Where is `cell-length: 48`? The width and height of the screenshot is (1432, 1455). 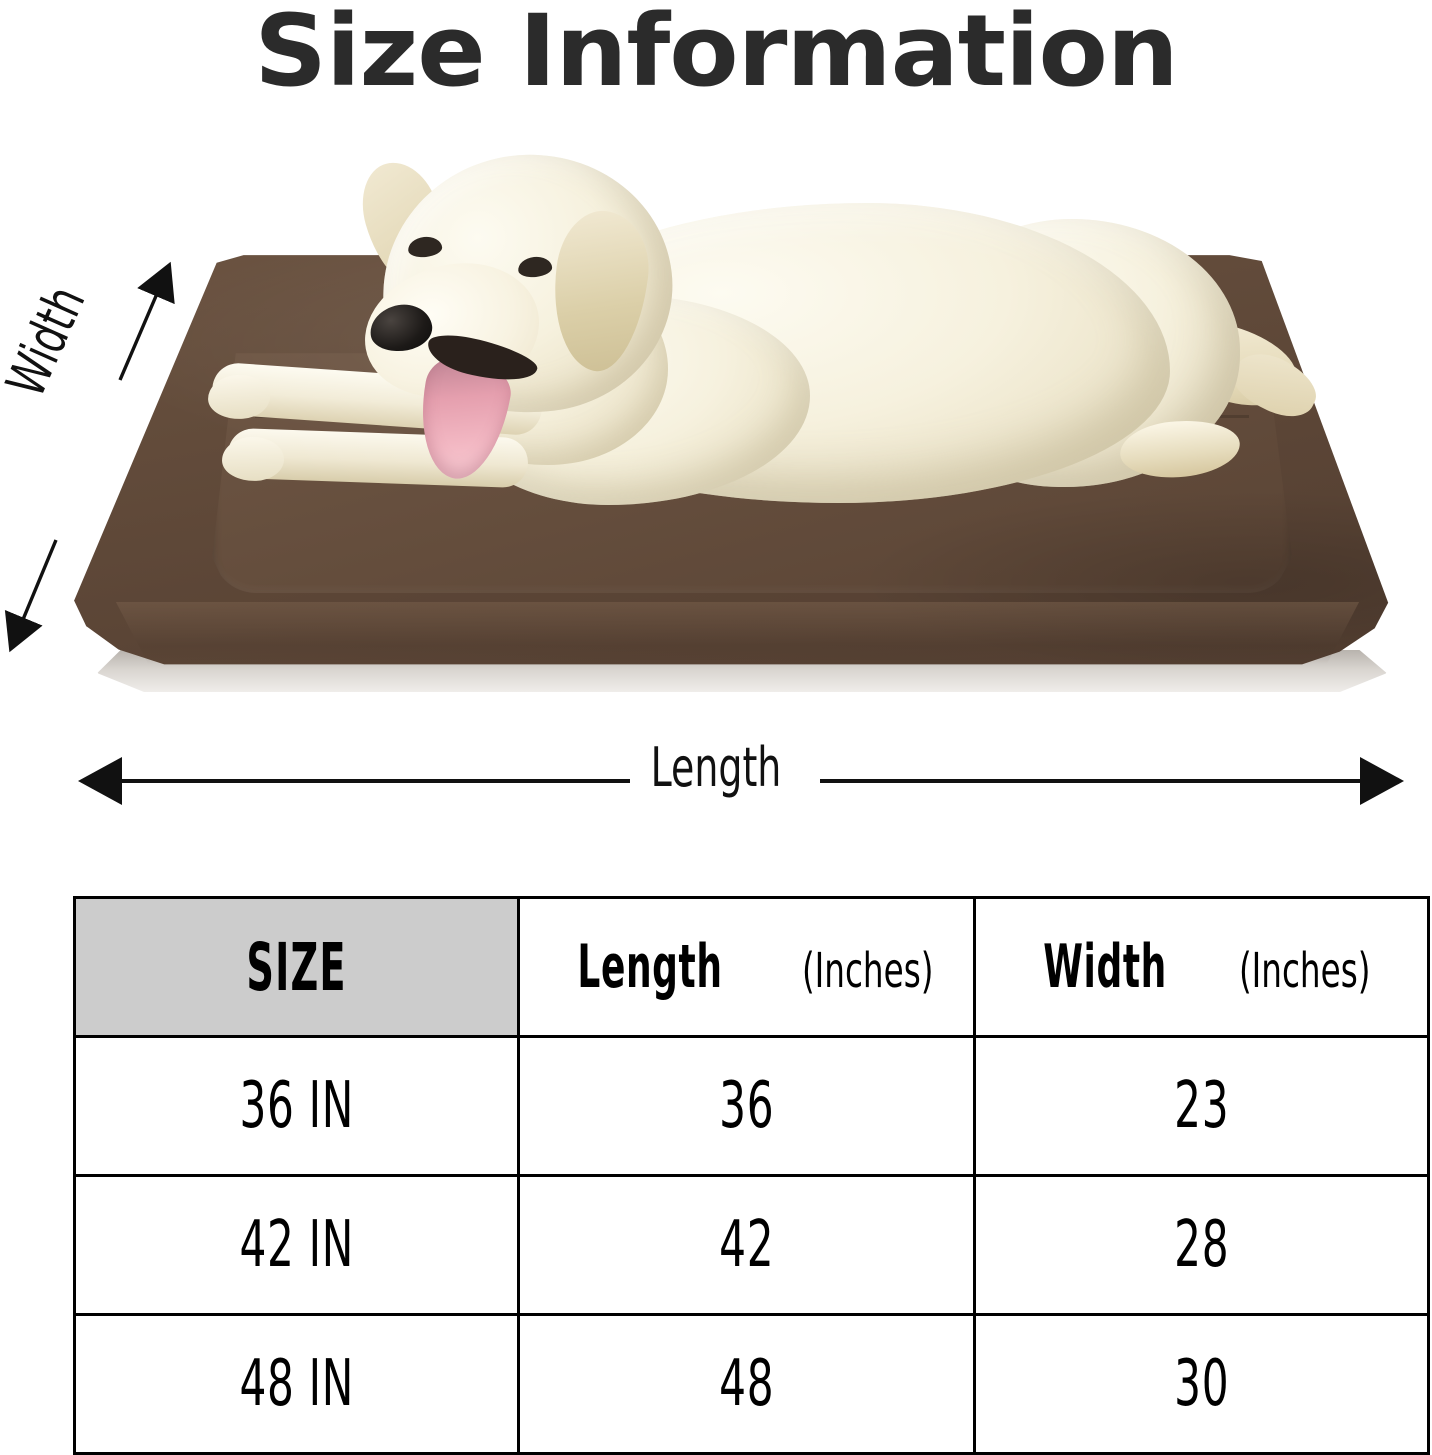
cell-length: 48 is located at coordinates (746, 1384).